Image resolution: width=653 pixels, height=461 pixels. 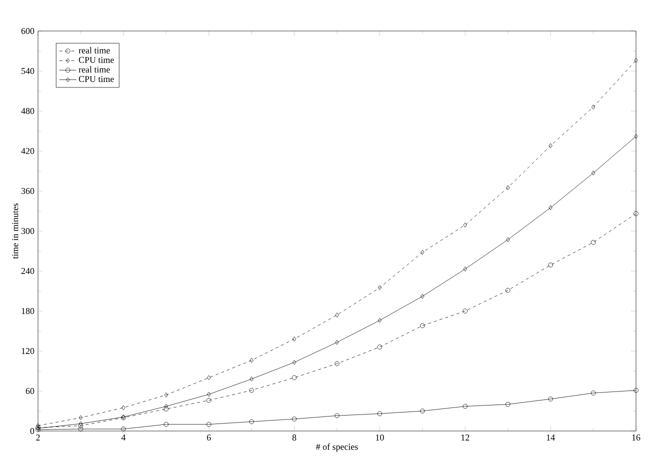 I want to click on y-tick-label: 480, so click(x=27, y=111).